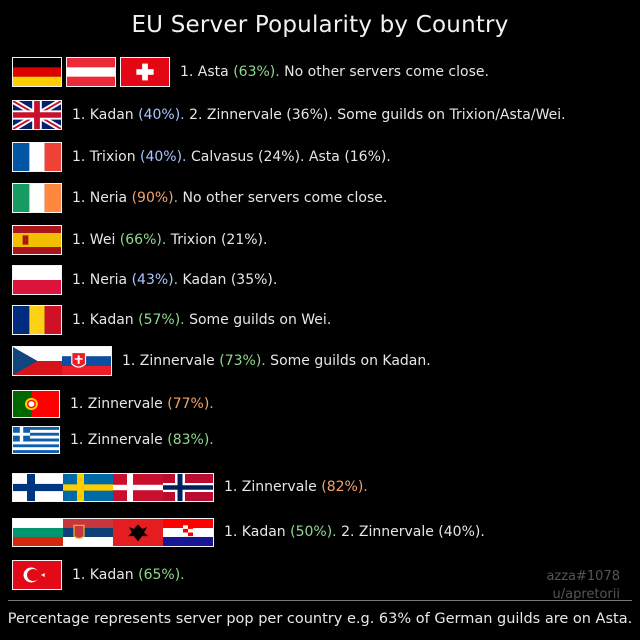  What do you see at coordinates (583, 576) in the screenshot?
I see `credit-line-1: azza#1078` at bounding box center [583, 576].